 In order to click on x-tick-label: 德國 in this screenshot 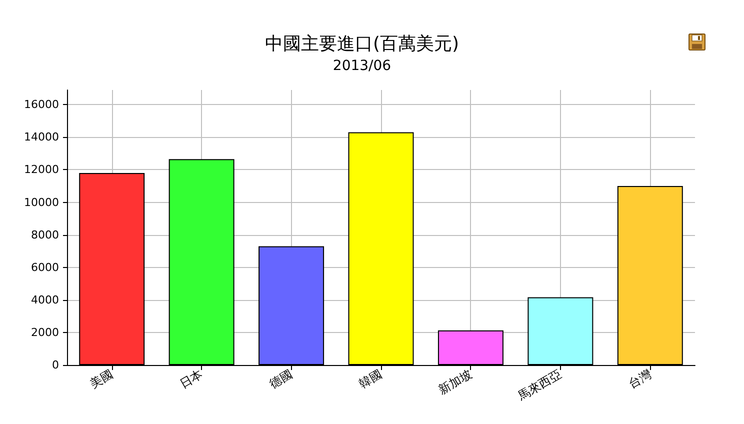, I will do `click(281, 379)`.